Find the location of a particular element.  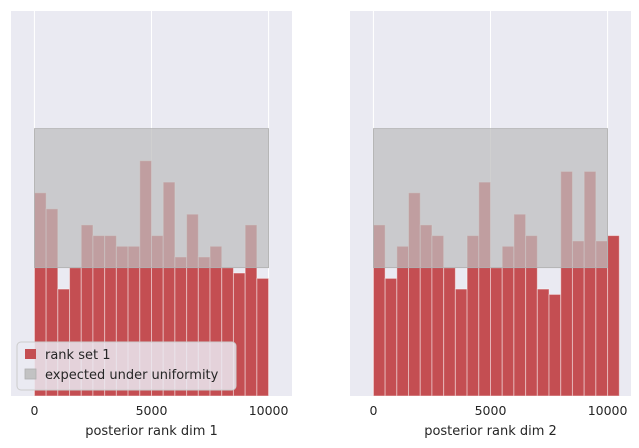

legend-entry: rank set 1 is located at coordinates (77, 355).